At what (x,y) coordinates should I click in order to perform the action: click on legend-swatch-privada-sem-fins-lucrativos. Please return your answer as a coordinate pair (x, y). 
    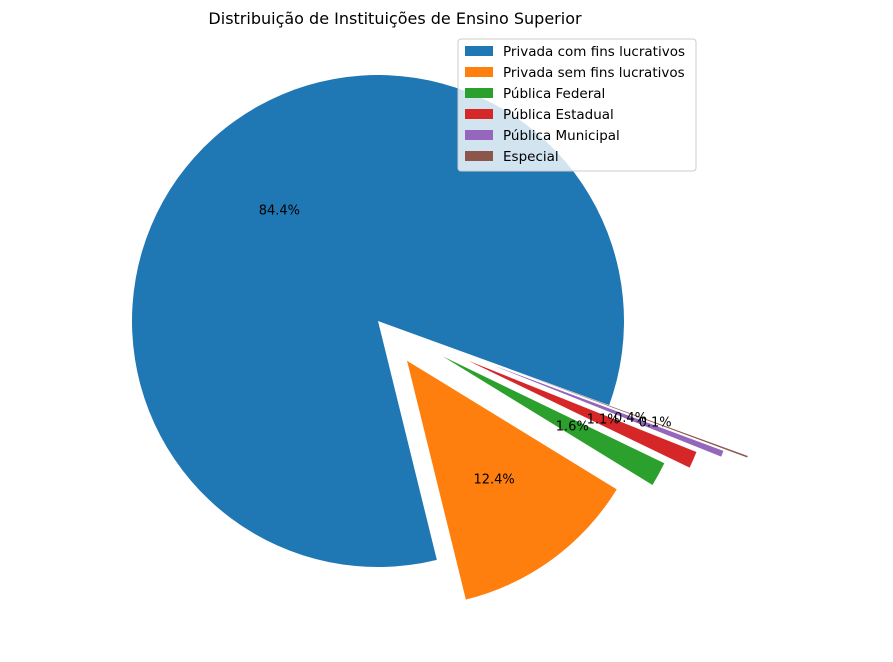
    Looking at the image, I should click on (479, 72).